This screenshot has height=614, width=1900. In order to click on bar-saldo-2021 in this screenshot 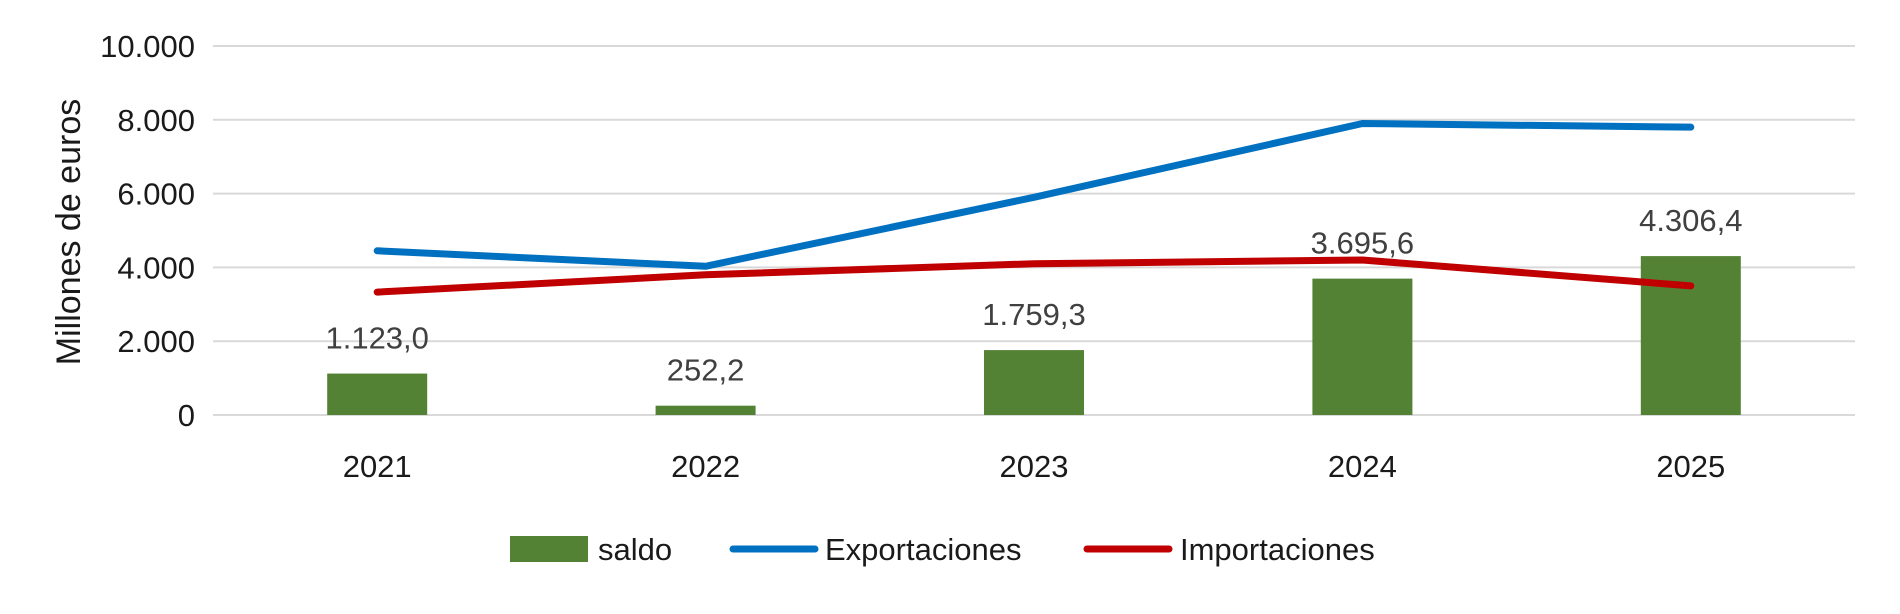, I will do `click(377, 394)`.